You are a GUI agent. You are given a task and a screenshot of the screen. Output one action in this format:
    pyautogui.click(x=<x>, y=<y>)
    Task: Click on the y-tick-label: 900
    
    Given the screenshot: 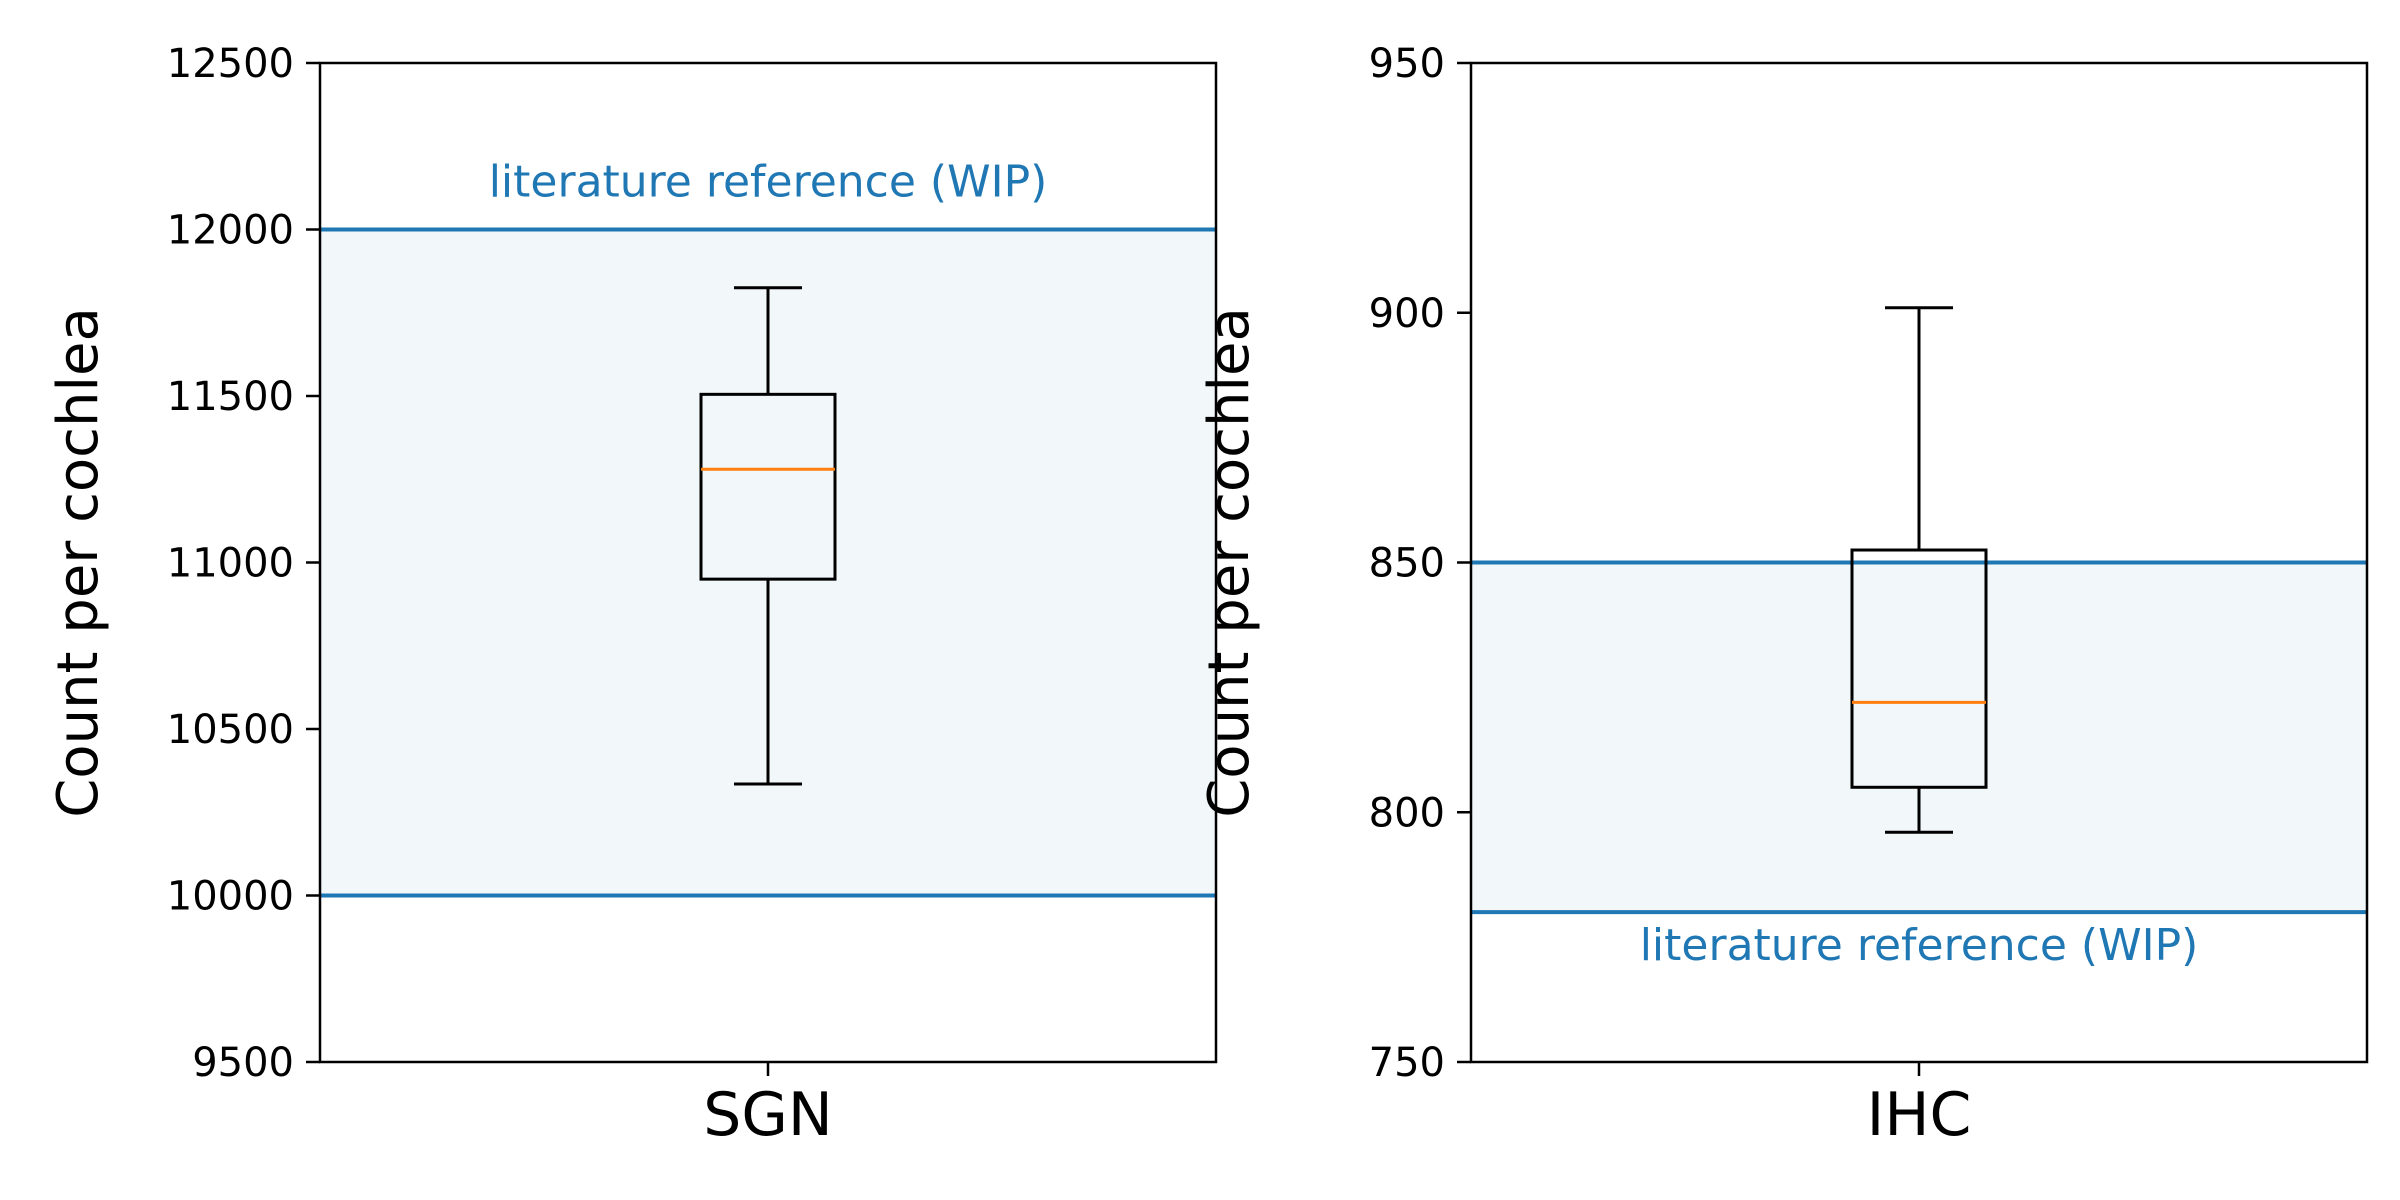 What is the action you would take?
    pyautogui.click(x=1407, y=314)
    